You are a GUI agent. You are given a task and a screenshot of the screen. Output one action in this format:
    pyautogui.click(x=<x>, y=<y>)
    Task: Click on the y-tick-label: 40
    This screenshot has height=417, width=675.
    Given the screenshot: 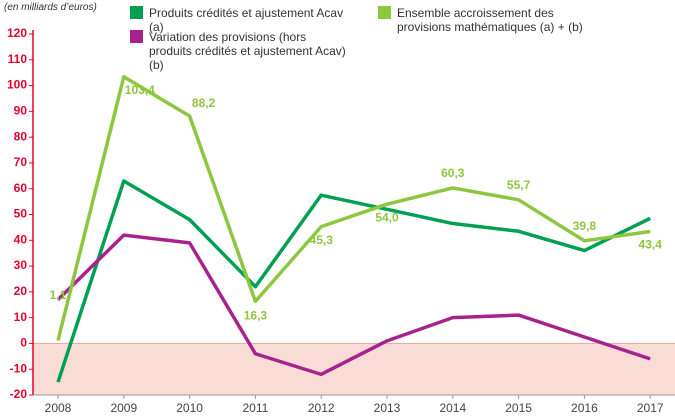 What is the action you would take?
    pyautogui.click(x=21, y=239)
    